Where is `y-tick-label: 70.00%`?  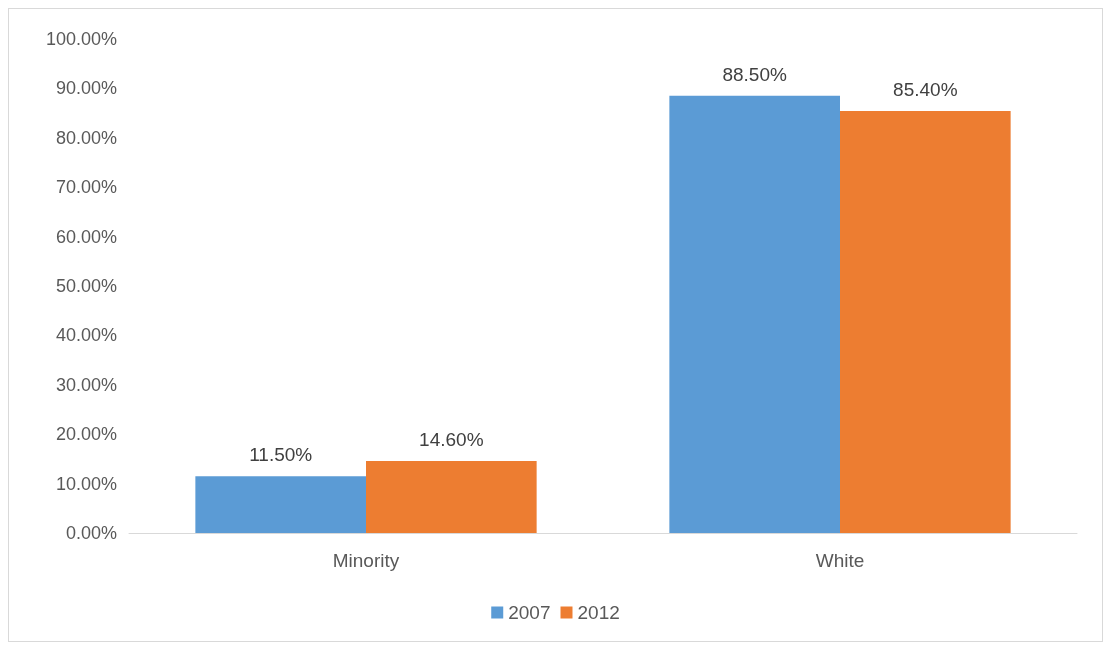 y-tick-label: 70.00% is located at coordinates (86, 187).